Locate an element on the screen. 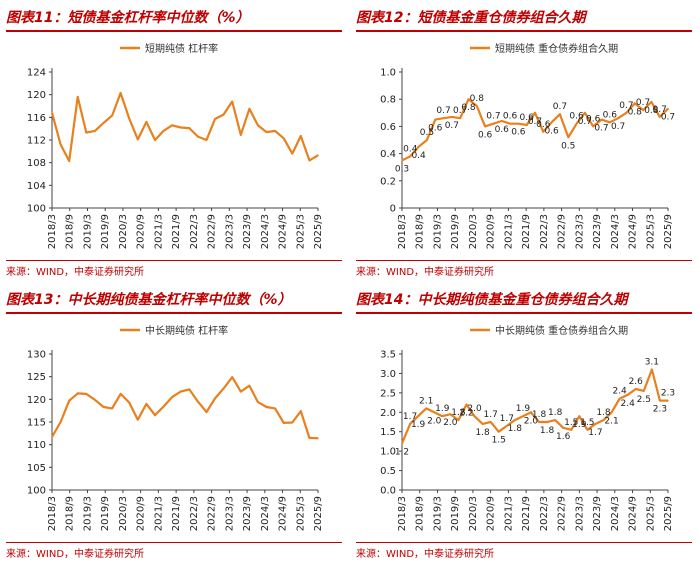 The width and height of the screenshot is (700, 564). data-label: 0.4 is located at coordinates (410, 149).